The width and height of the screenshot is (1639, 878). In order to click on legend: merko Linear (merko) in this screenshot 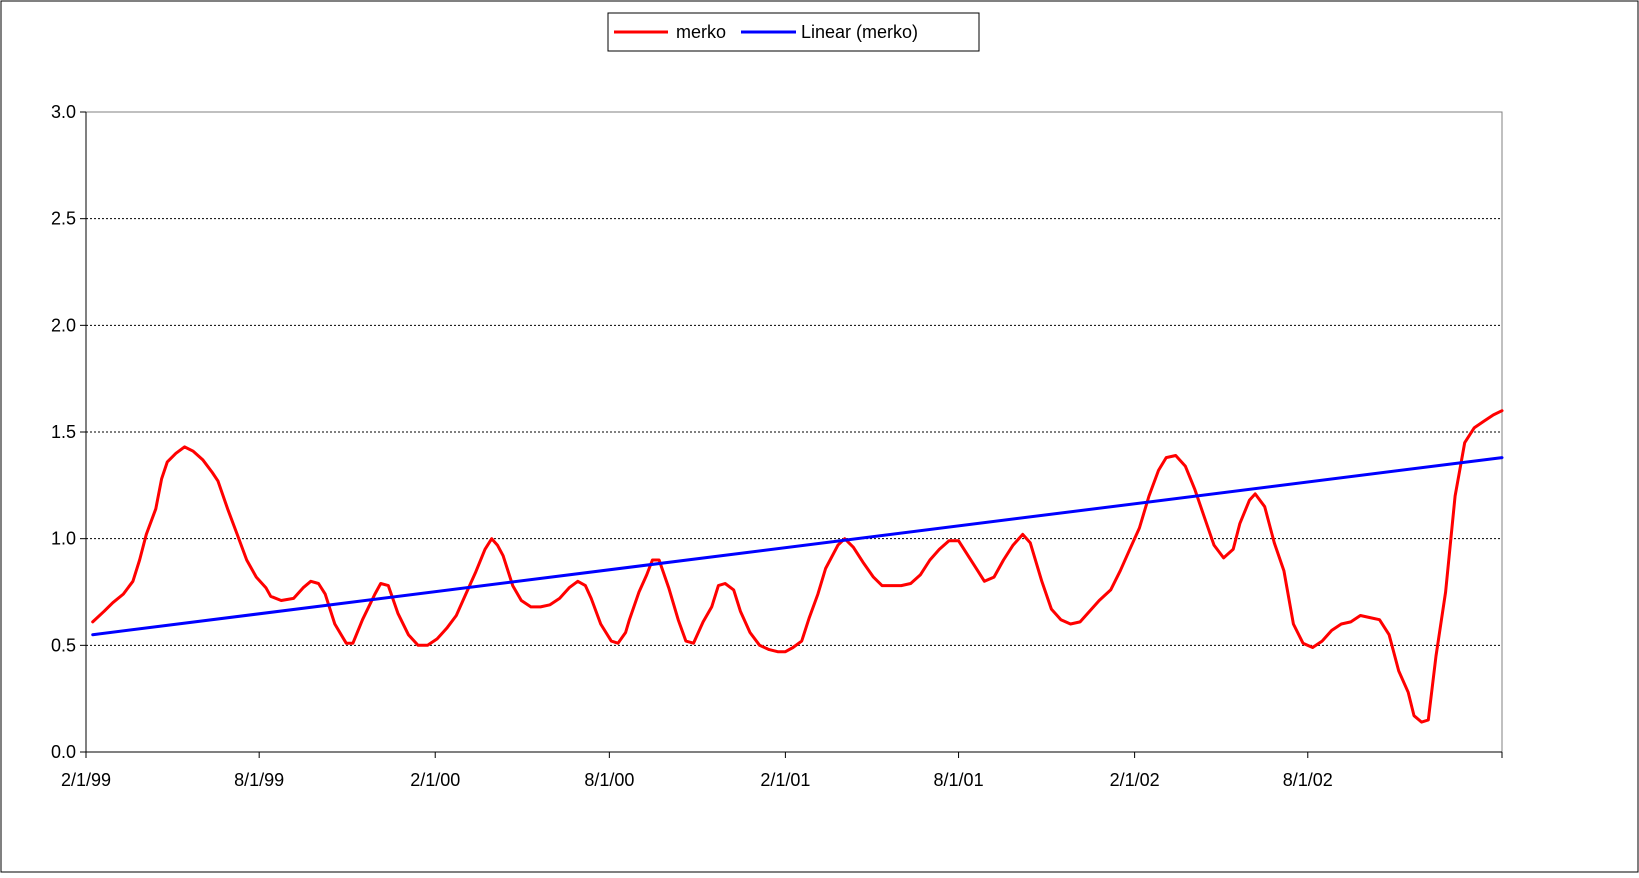, I will do `click(793, 32)`.